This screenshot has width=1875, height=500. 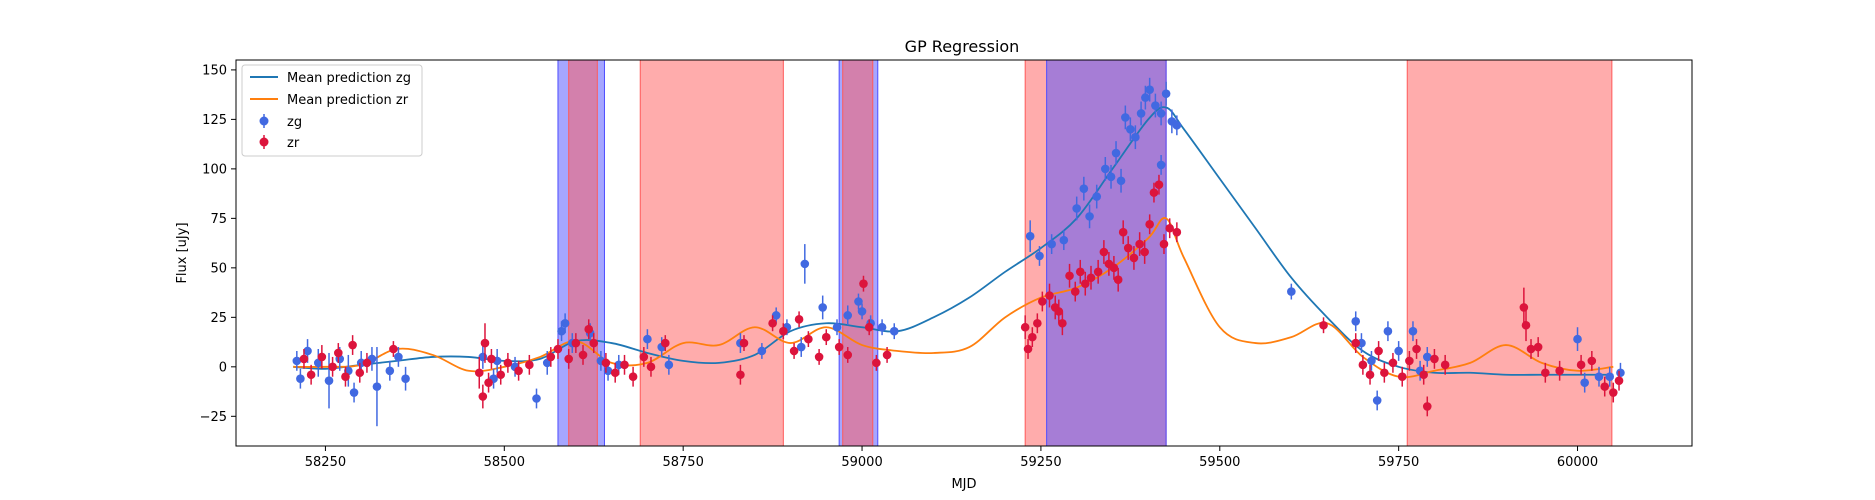 I want to click on shaded-region-zr, so click(x=1509, y=253).